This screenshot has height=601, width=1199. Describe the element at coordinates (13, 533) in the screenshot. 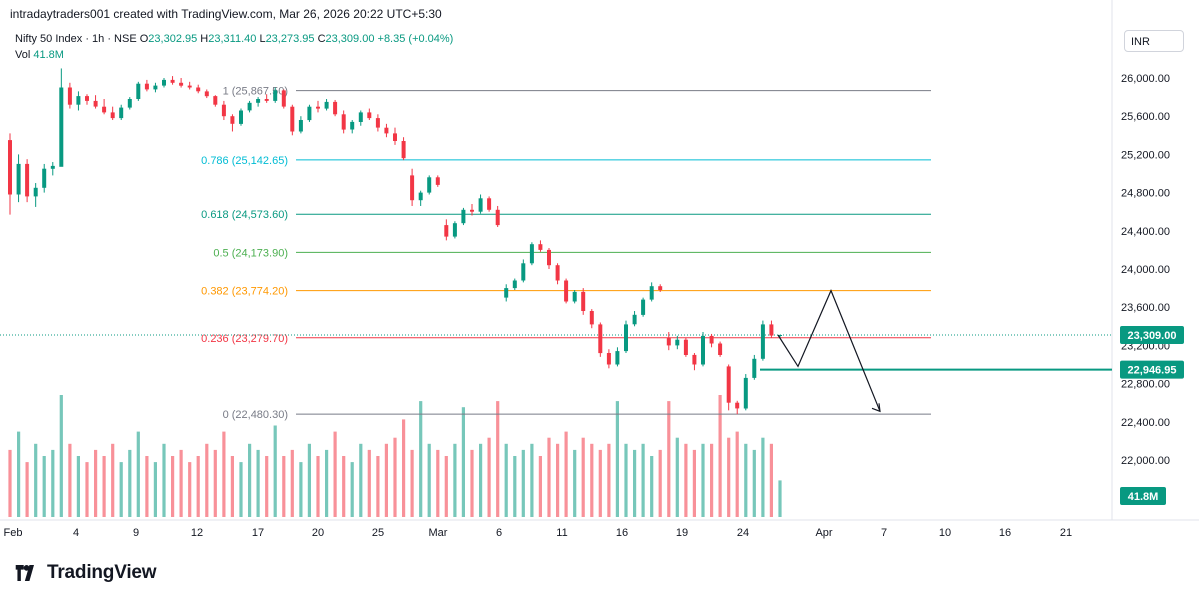

I see `time-tick-label: Feb` at that location.